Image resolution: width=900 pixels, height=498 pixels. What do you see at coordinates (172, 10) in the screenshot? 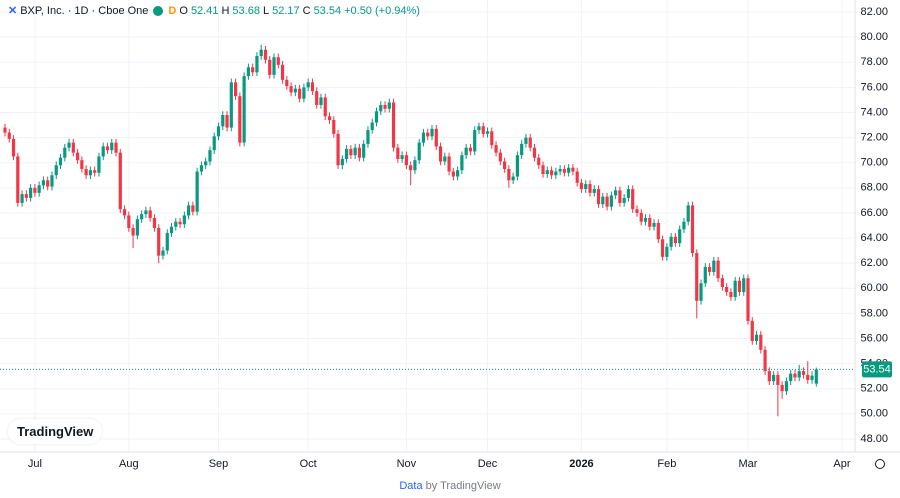
I see `badge: D` at bounding box center [172, 10].